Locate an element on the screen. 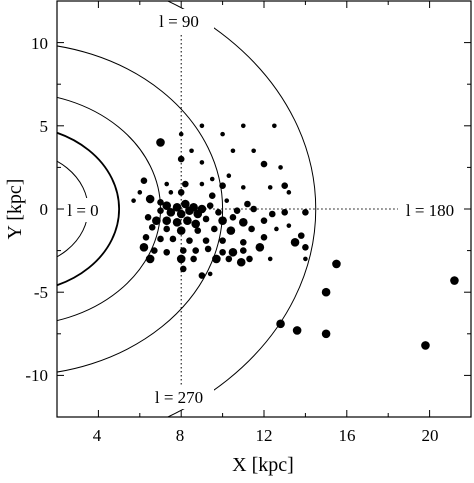  label-bottom-bg is located at coordinates (179, 397).